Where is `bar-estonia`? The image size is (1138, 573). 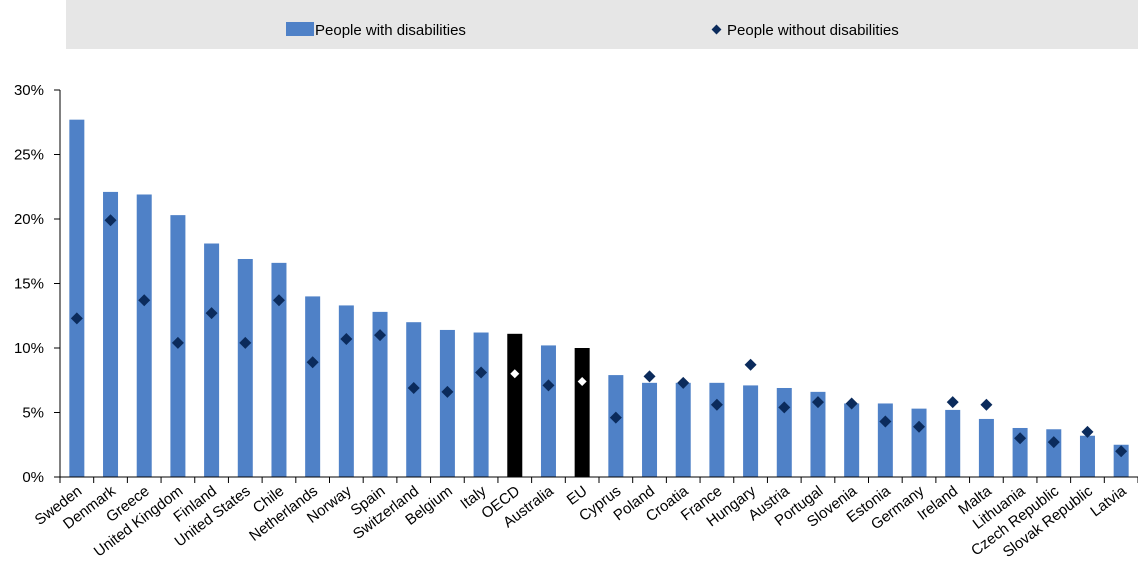 bar-estonia is located at coordinates (885, 440).